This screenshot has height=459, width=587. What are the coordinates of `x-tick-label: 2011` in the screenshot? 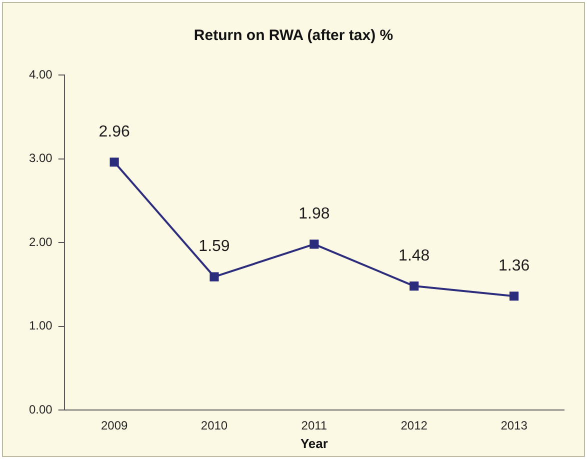 It's located at (314, 425).